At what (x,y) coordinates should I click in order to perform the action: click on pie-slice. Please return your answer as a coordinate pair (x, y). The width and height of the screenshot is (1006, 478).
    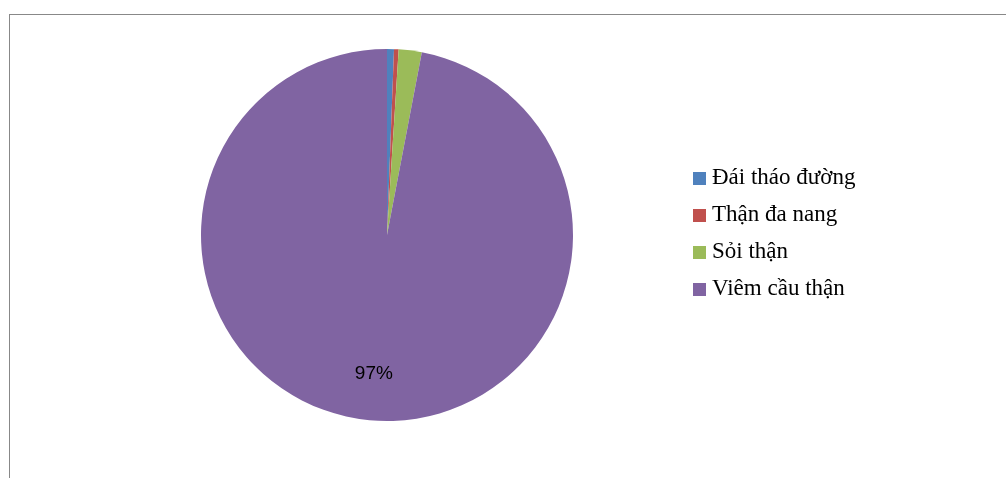
    Looking at the image, I should click on (404, 142).